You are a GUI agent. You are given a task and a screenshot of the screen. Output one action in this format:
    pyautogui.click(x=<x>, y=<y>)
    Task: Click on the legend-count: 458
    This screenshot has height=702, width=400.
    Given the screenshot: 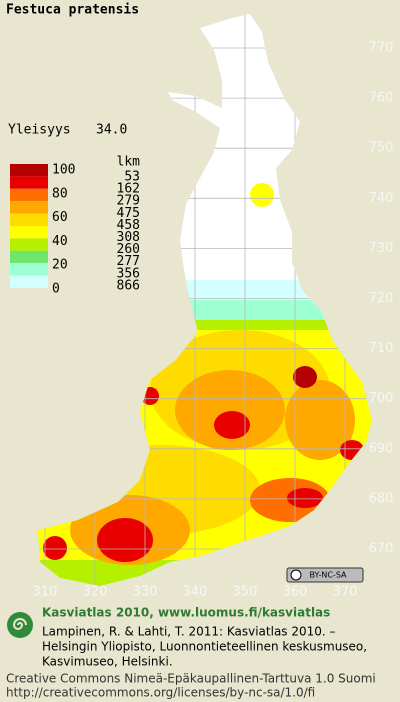 What is the action you would take?
    pyautogui.click(x=128, y=225)
    